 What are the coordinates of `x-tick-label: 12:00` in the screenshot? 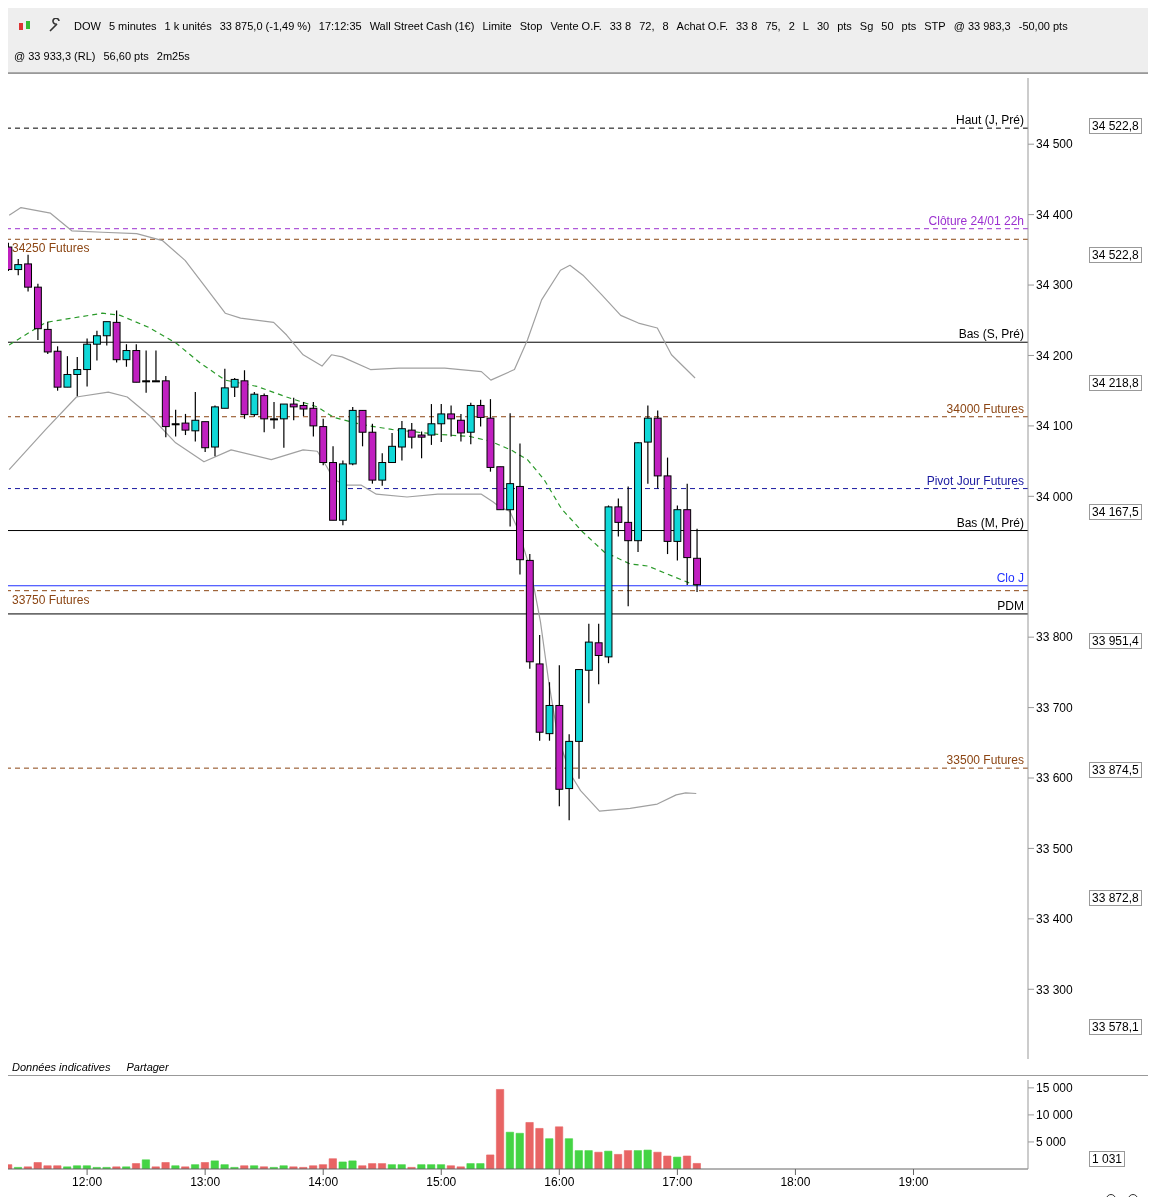 It's located at (87, 1181).